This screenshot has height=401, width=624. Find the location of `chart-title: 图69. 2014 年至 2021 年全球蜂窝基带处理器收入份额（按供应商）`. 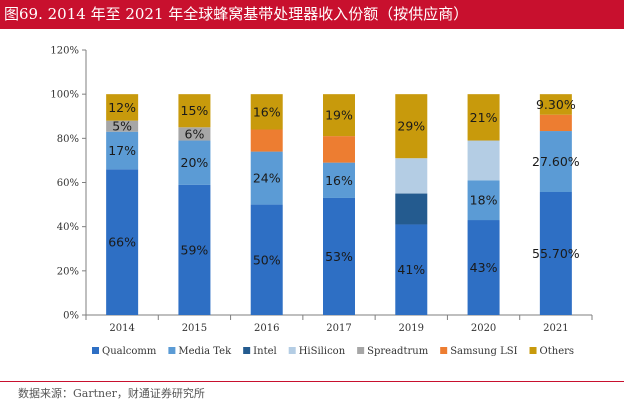

chart-title: 图69. 2014 年至 2021 年全球蜂窝基带处理器收入份额（按供应商） is located at coordinates (236, 14).